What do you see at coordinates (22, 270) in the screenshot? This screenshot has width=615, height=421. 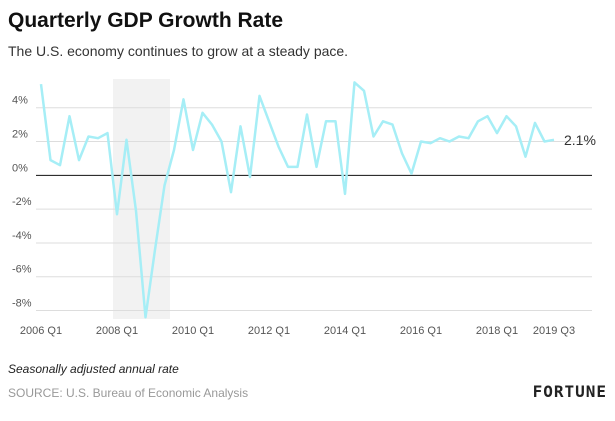 I see `y-tick-label: -6%` at bounding box center [22, 270].